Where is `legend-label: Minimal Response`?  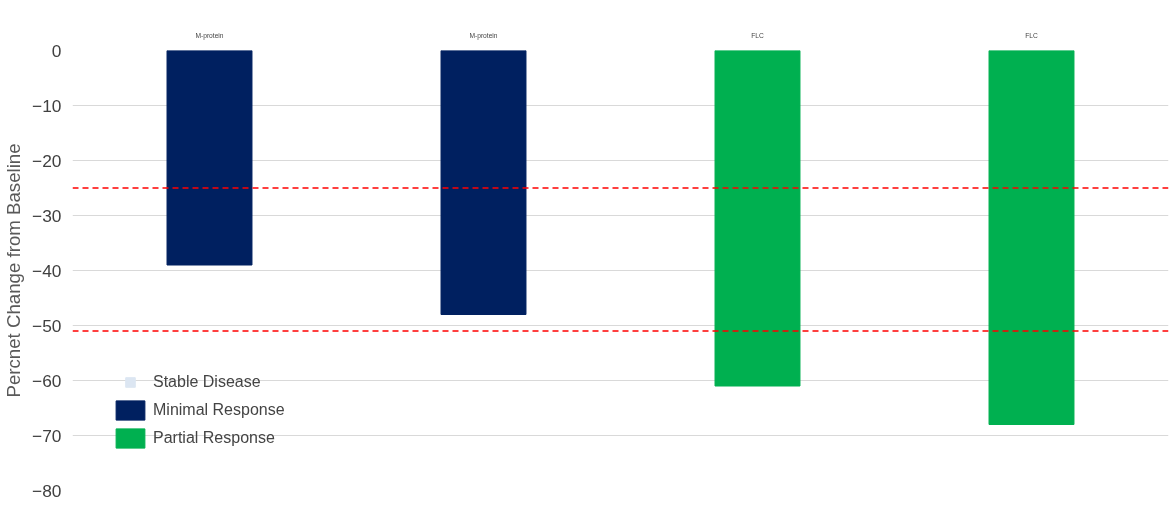 legend-label: Minimal Response is located at coordinates (219, 410).